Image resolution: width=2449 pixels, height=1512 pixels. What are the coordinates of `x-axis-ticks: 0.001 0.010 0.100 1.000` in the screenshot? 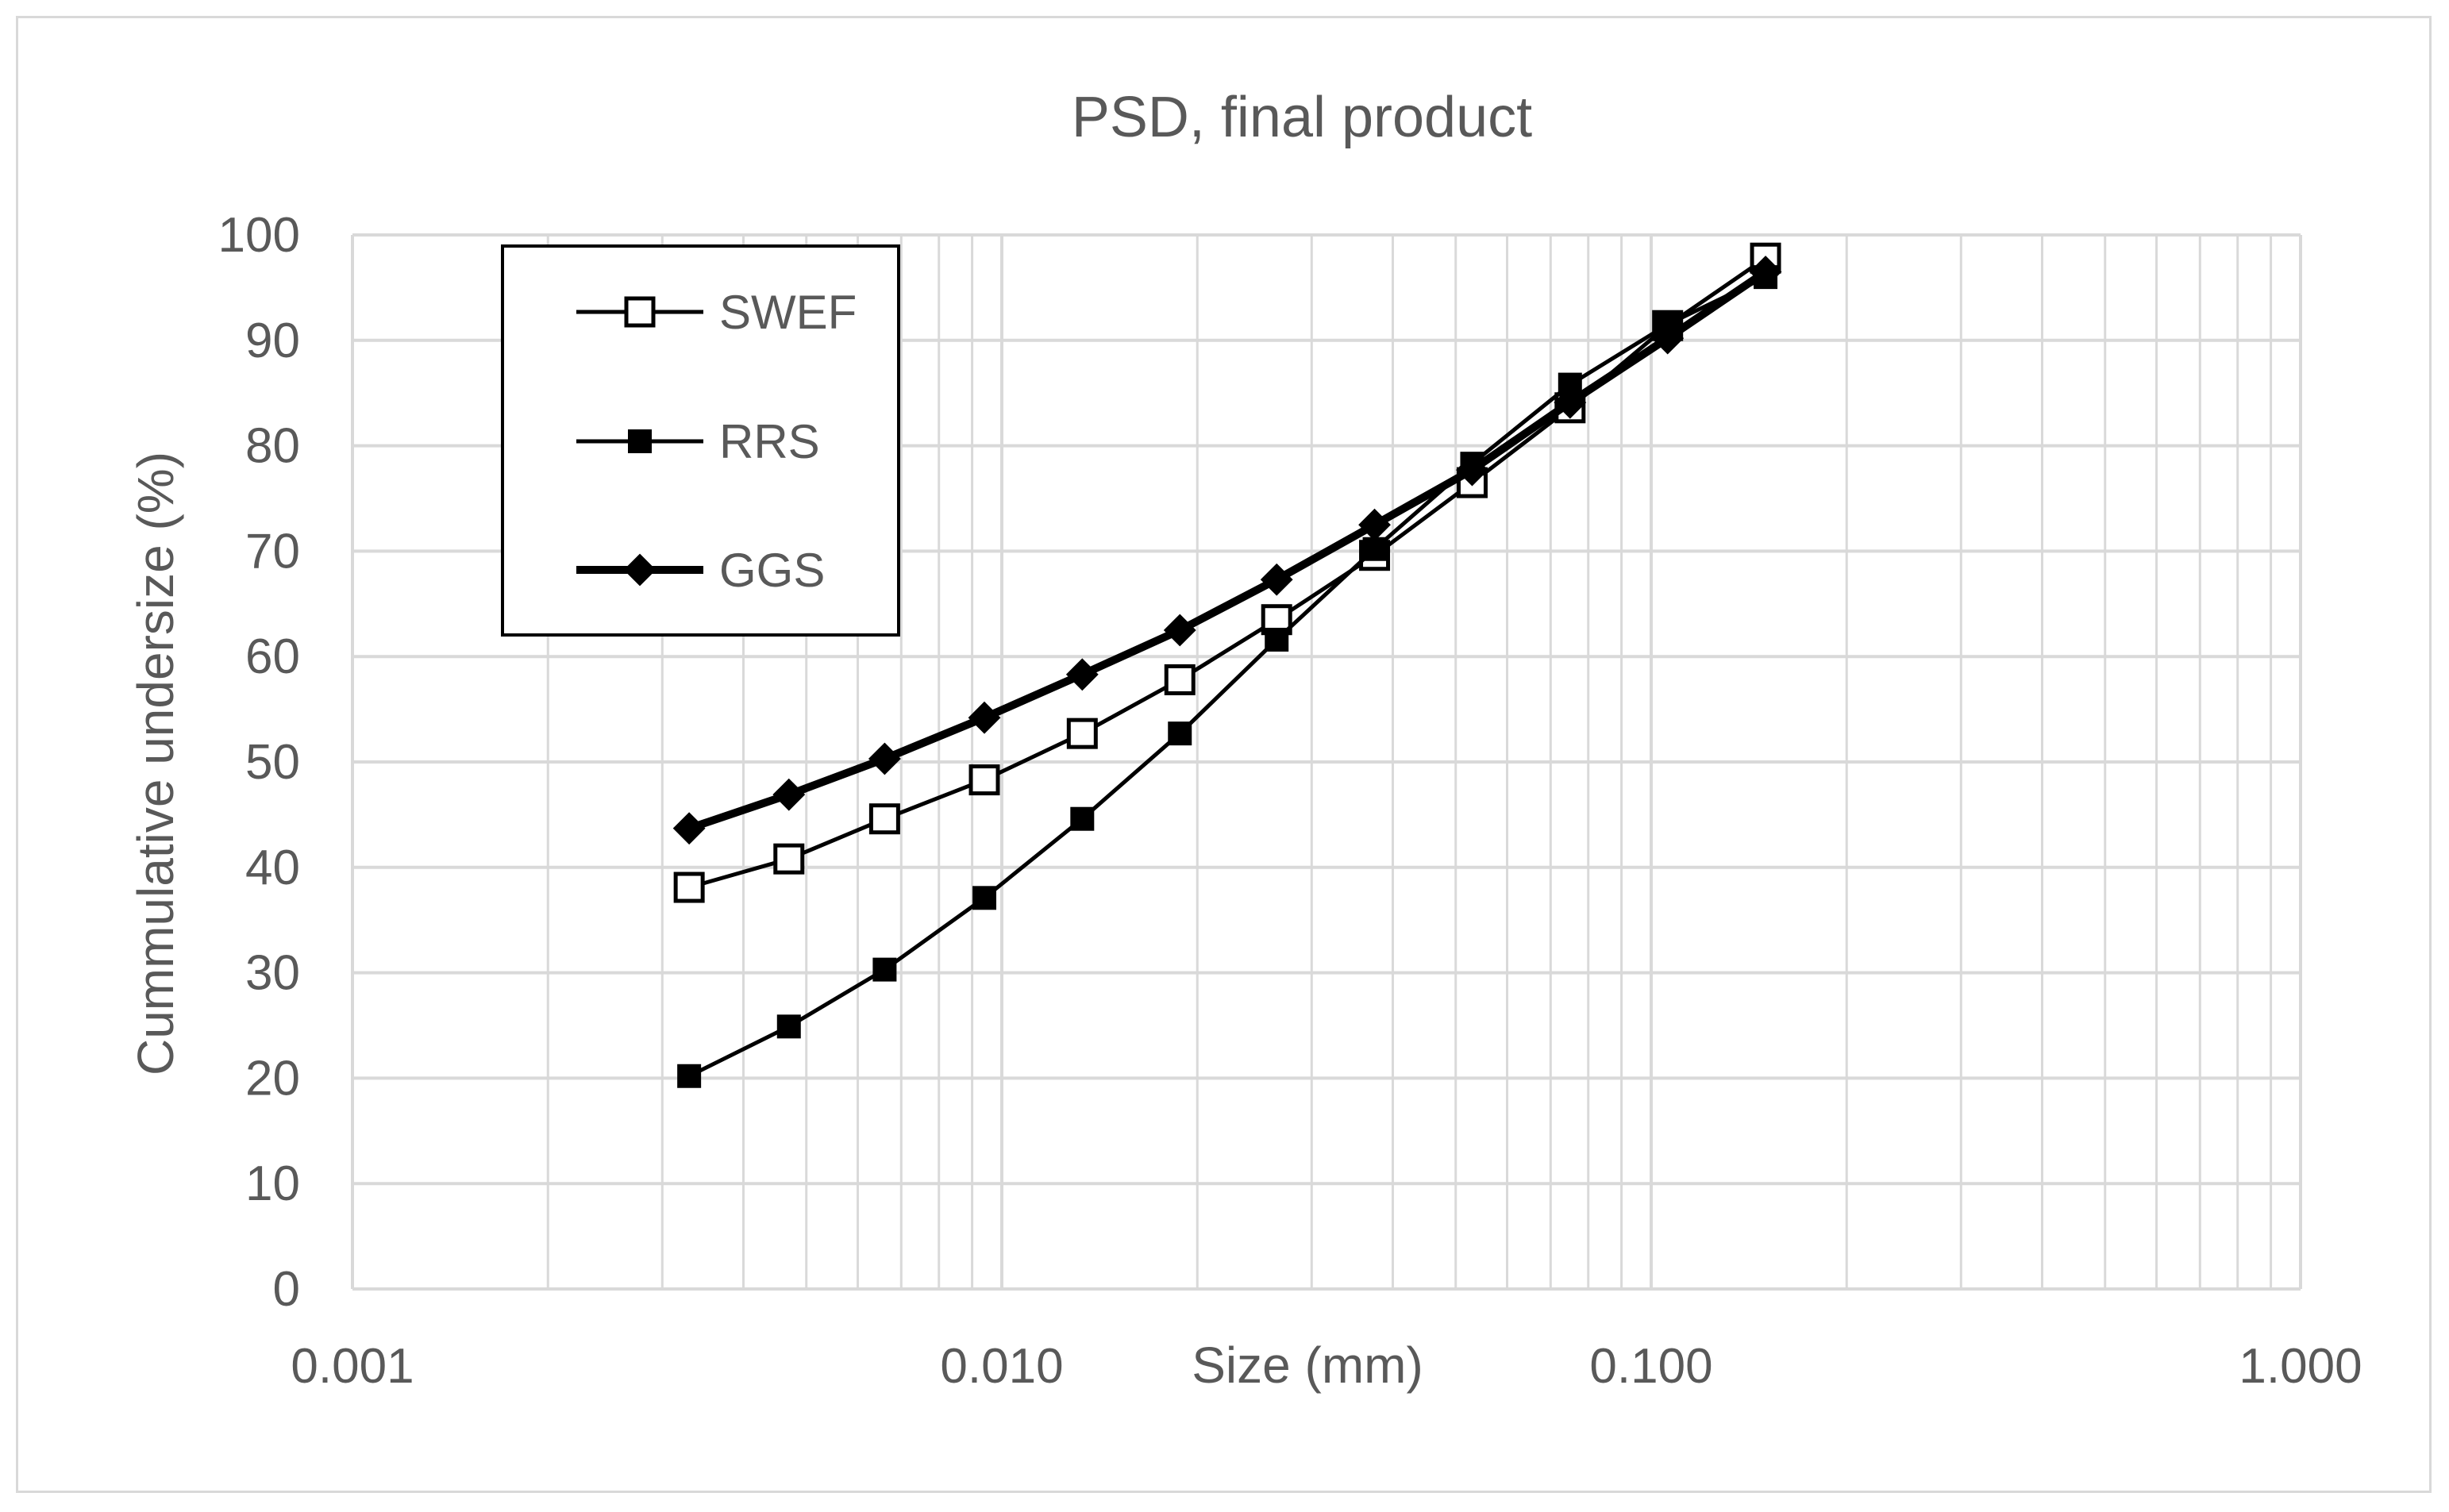 It's located at (1327, 1366).